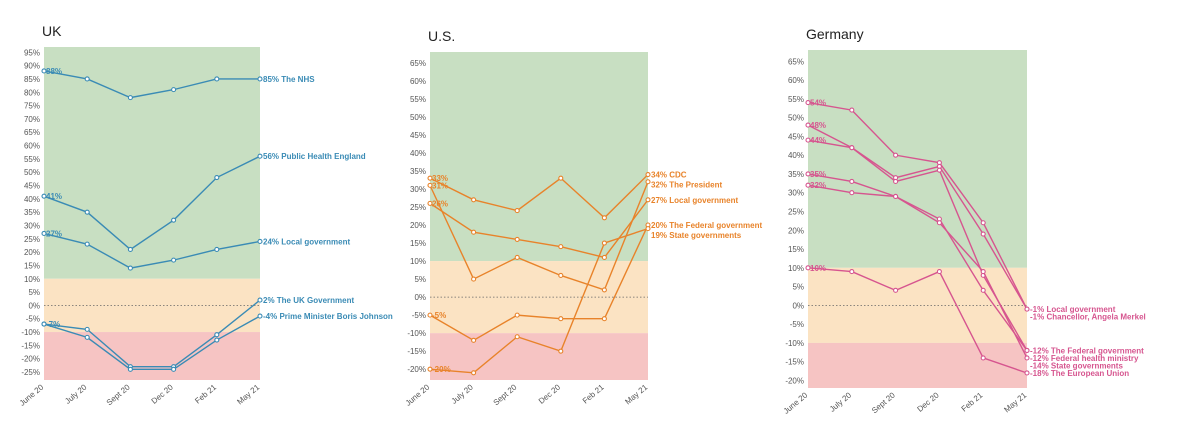 The image size is (1179, 437). Describe the element at coordinates (439, 315) in the screenshot. I see `series-start-label: -5%` at that location.